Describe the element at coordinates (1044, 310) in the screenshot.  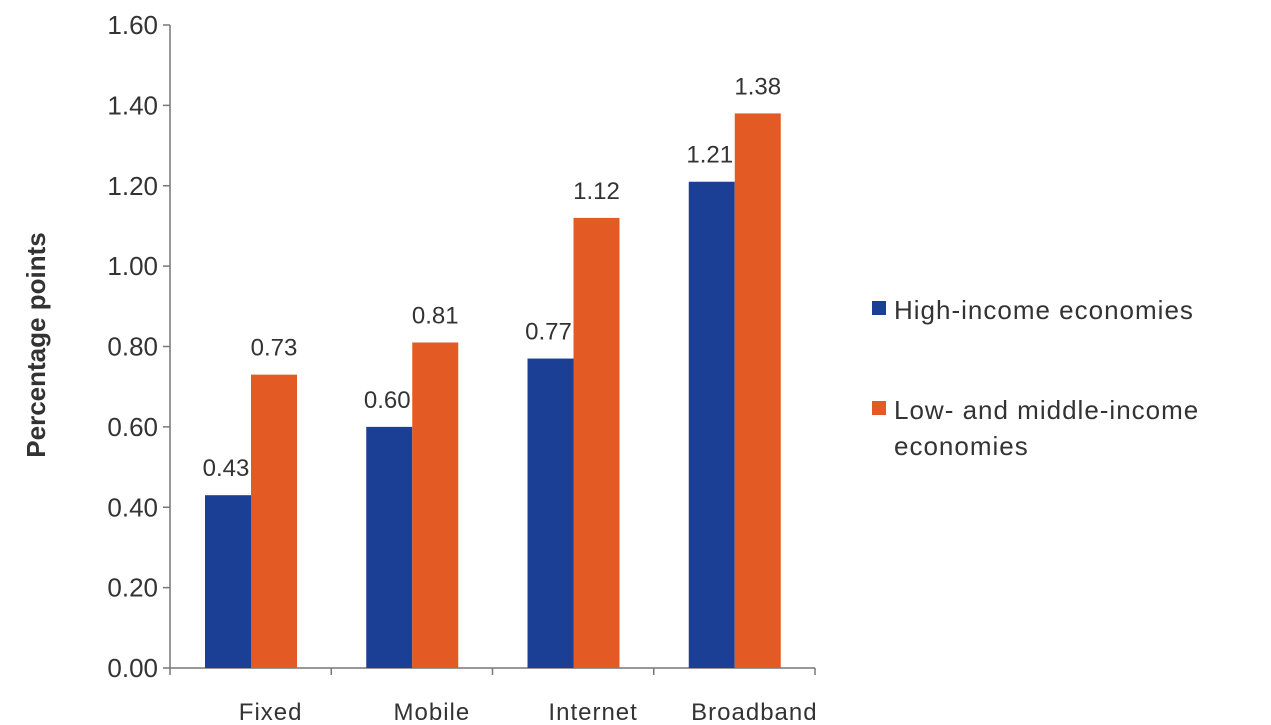
I see `legend-label: High-income economies` at that location.